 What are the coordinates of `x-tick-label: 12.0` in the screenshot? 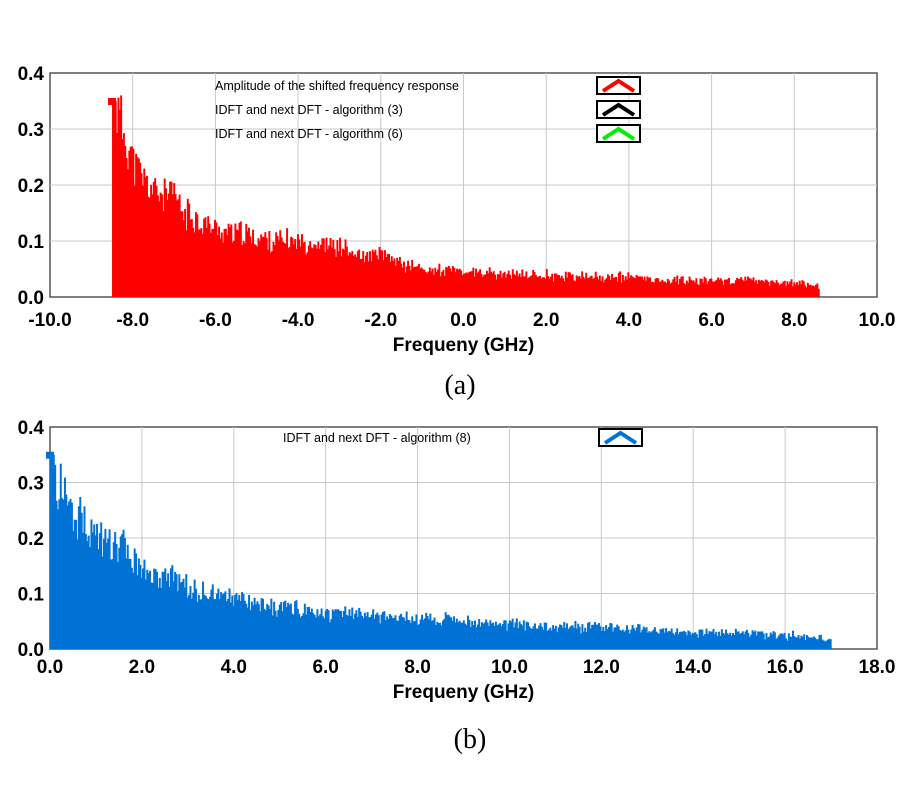 It's located at (601, 667).